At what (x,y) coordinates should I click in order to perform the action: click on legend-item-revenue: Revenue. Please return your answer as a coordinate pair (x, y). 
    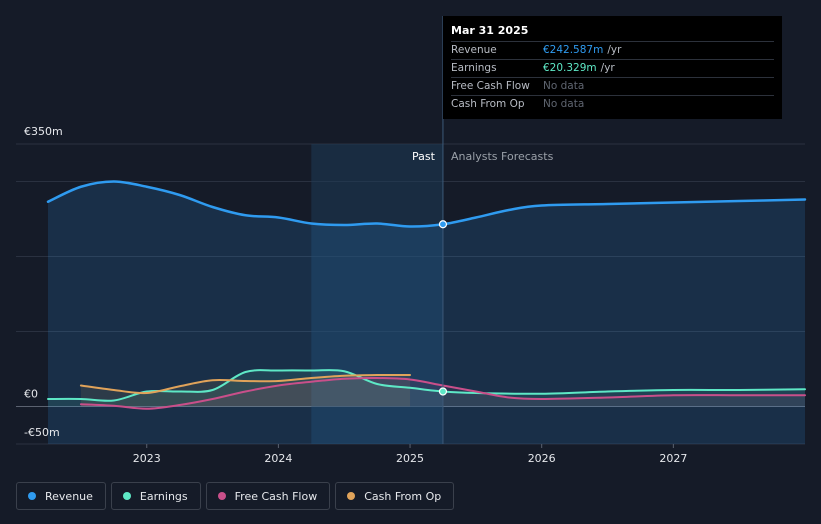
    Looking at the image, I should click on (61, 496).